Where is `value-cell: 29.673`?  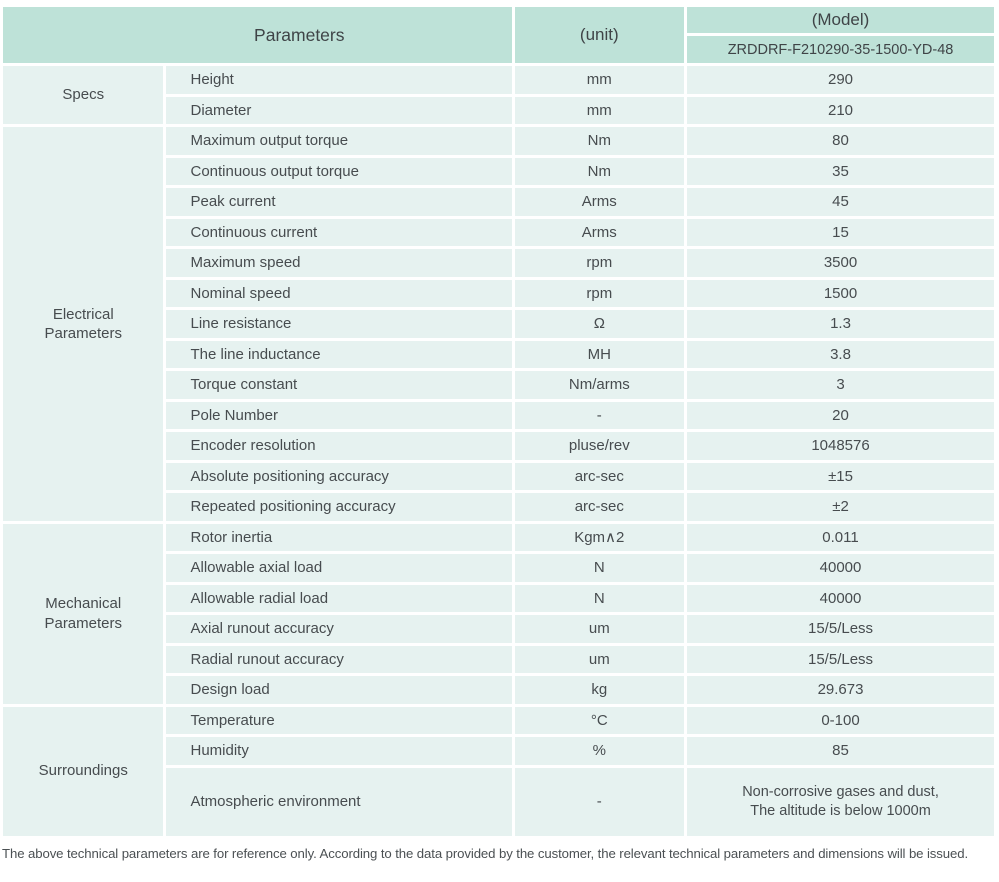
value-cell: 29.673 is located at coordinates (840, 690).